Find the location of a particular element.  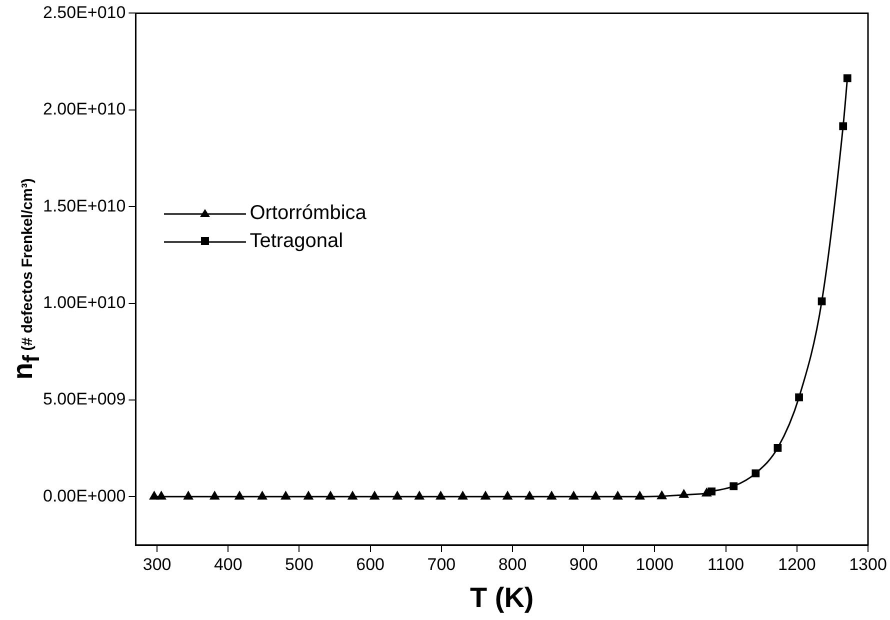

x-tick-label: 400 is located at coordinates (228, 564).